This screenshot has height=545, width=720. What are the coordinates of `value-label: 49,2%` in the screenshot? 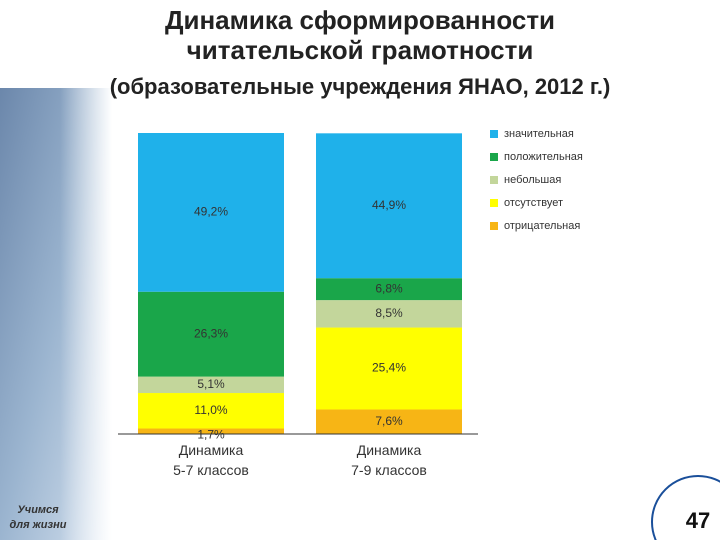 It's located at (211, 212).